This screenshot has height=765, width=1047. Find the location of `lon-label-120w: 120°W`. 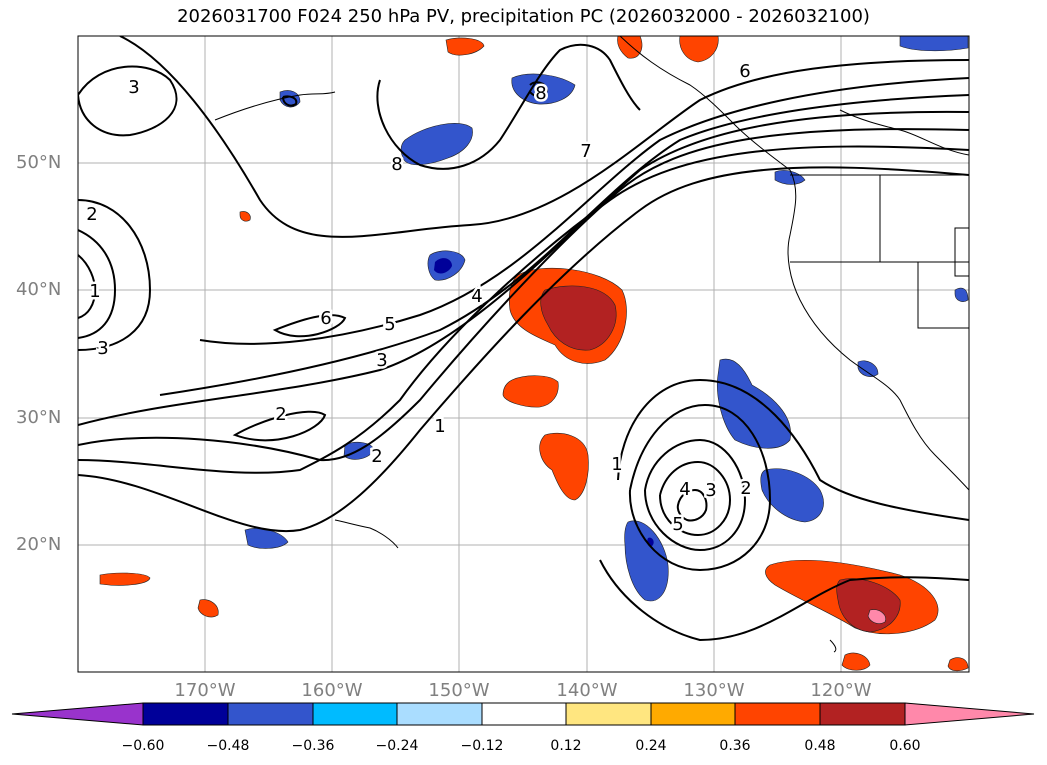

lon-label-120w: 120°W is located at coordinates (841, 690).